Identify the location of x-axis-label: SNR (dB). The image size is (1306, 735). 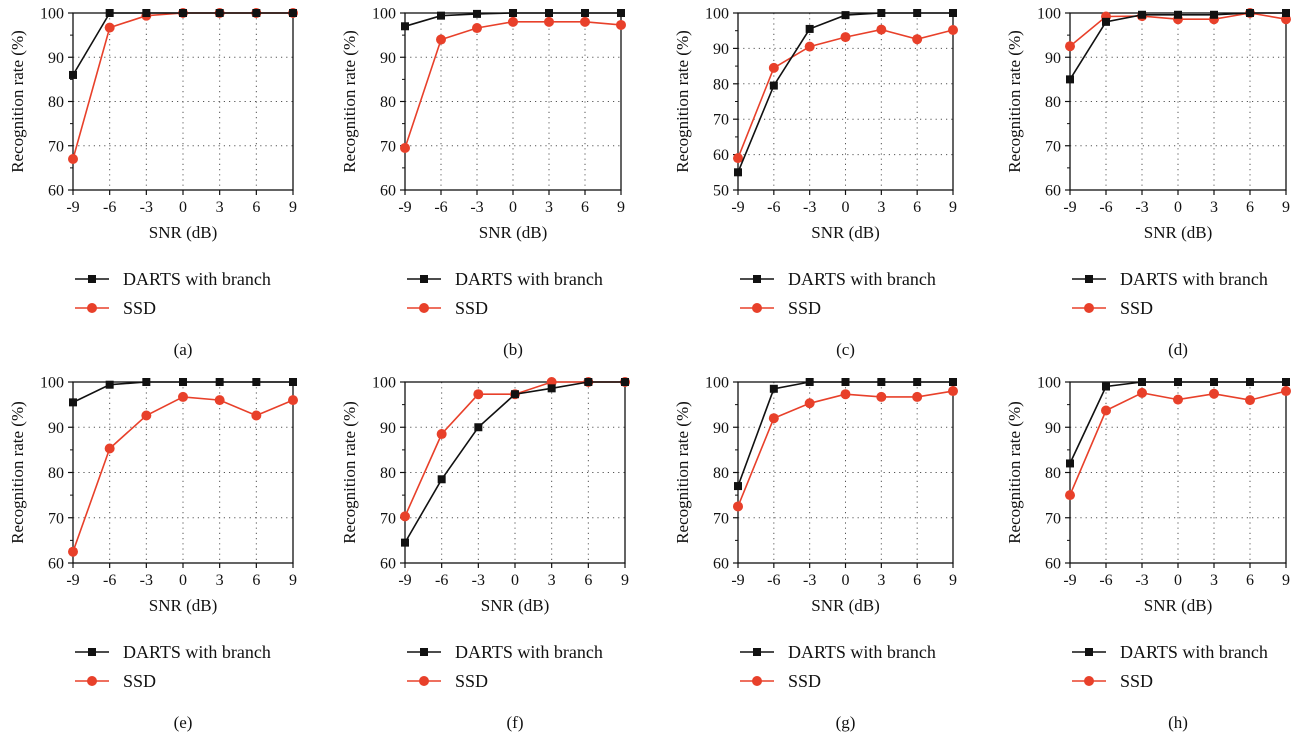
(515, 605).